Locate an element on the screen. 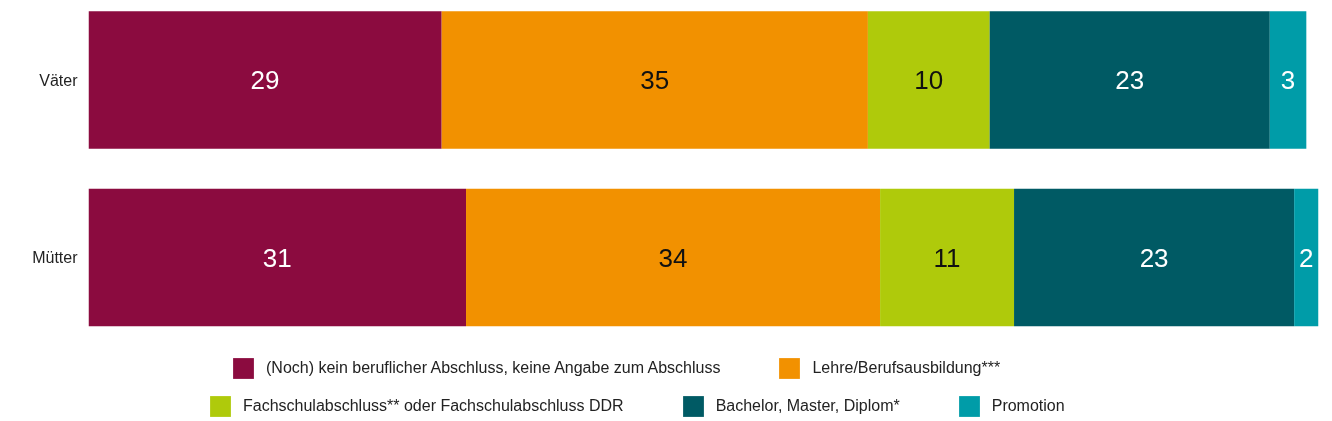 This screenshot has width=1332, height=421. legend-label: (Noch) kein beruflicher Abschluss, keine Angabe zum Abschluss is located at coordinates (493, 368).